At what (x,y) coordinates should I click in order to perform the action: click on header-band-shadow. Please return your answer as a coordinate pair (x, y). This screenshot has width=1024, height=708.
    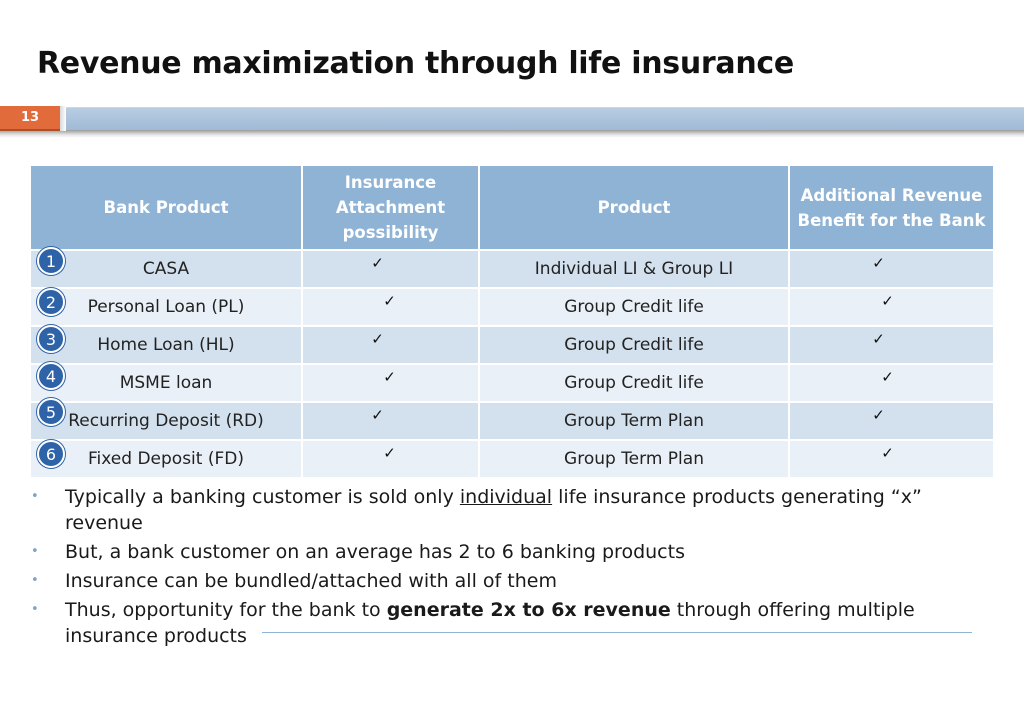
    Looking at the image, I should click on (512, 134).